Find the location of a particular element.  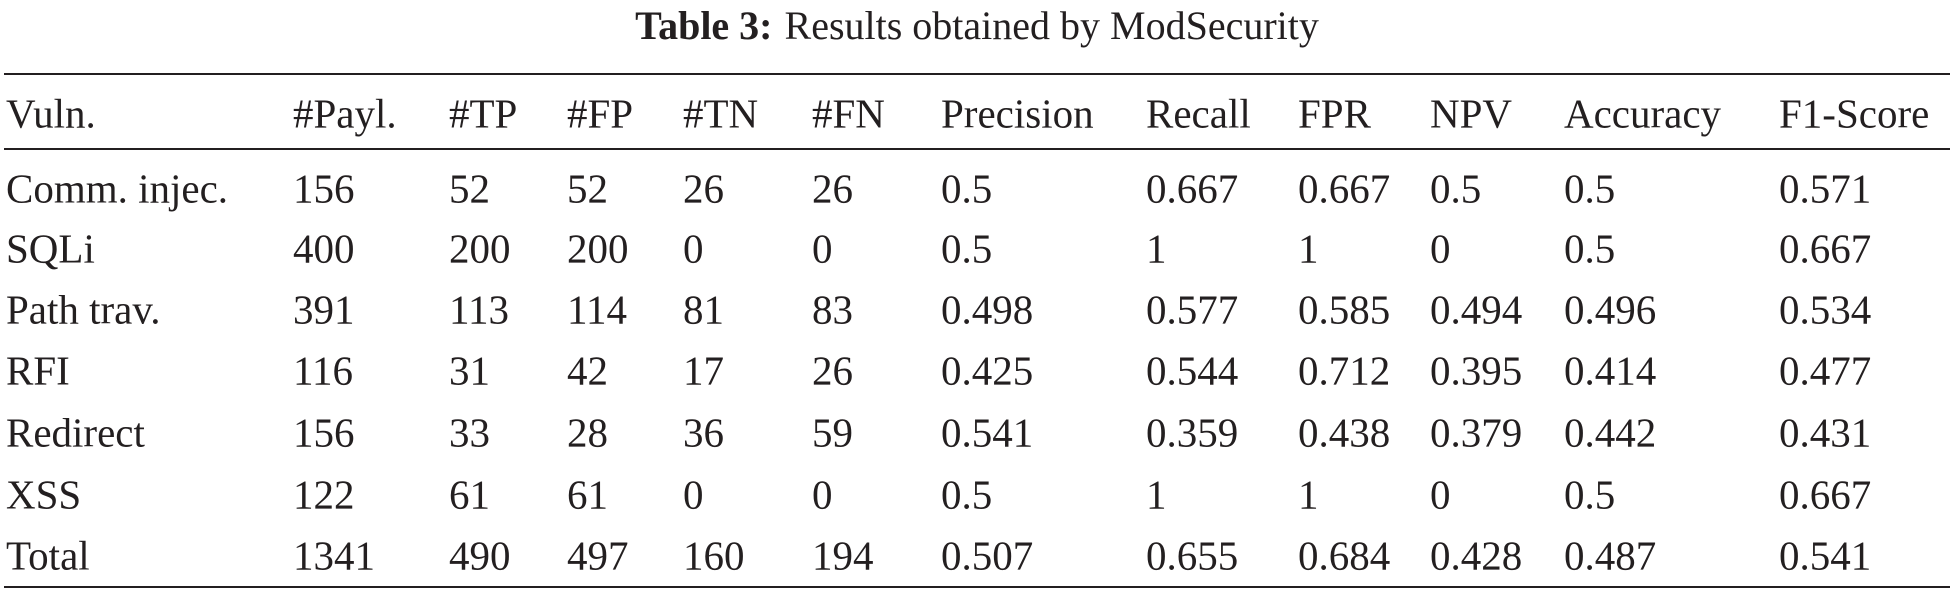

table-cell: 36 is located at coordinates (703, 432).